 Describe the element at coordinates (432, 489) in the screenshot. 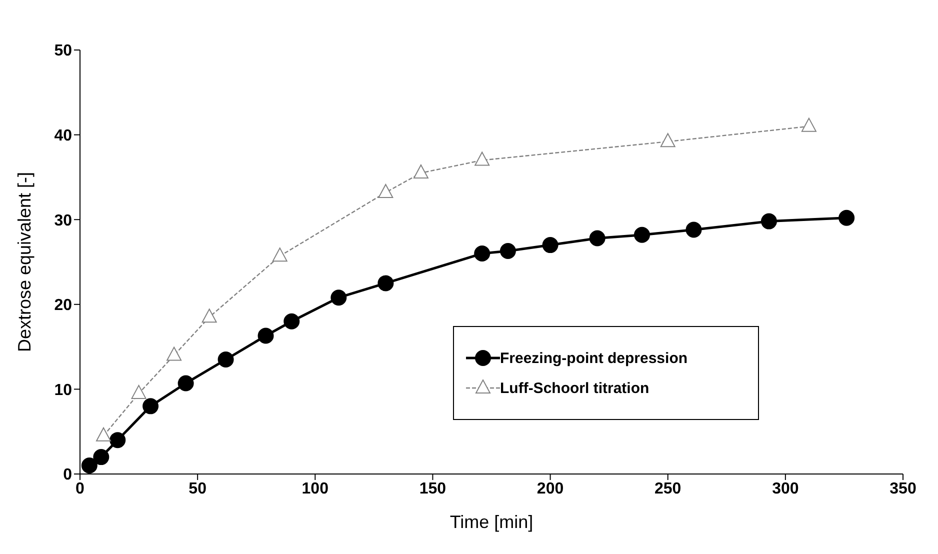

I see `x-tick-label: 150` at that location.